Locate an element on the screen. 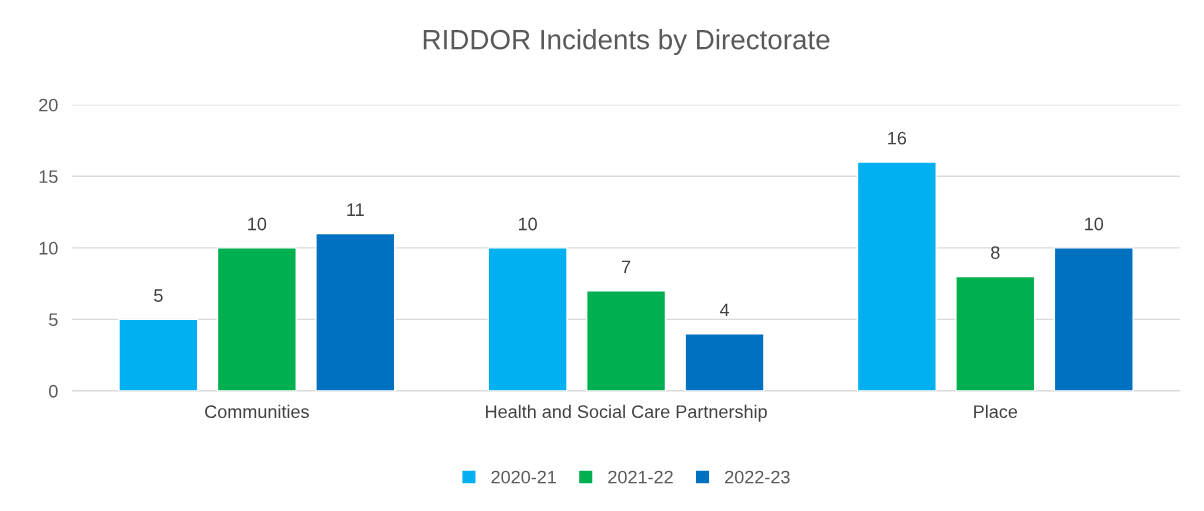 The width and height of the screenshot is (1204, 511). data-label: 16 is located at coordinates (897, 138).